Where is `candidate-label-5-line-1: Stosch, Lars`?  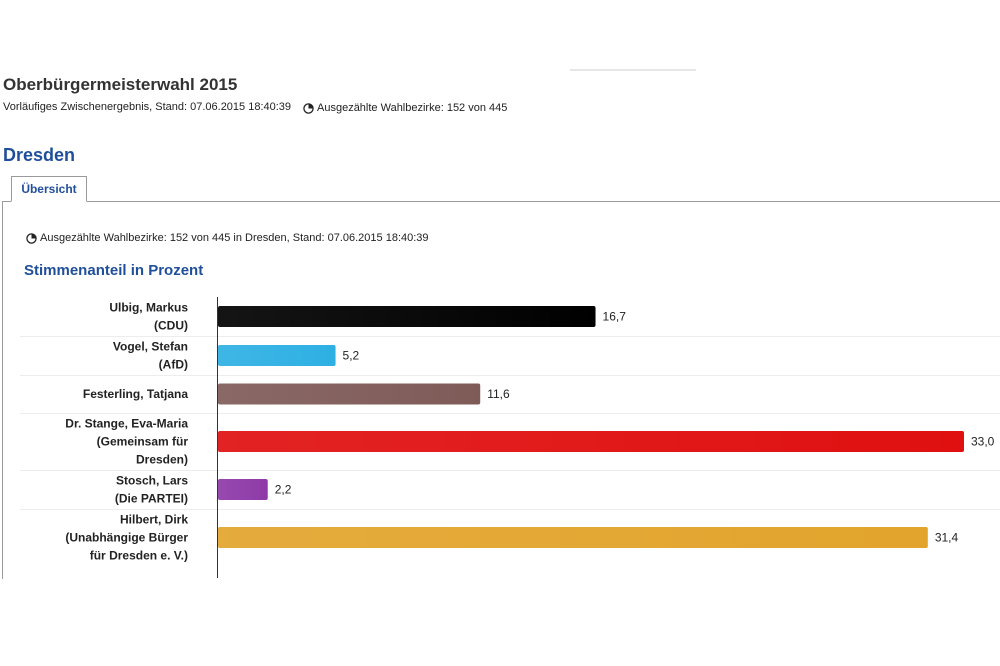 candidate-label-5-line-1: Stosch, Lars is located at coordinates (152, 481).